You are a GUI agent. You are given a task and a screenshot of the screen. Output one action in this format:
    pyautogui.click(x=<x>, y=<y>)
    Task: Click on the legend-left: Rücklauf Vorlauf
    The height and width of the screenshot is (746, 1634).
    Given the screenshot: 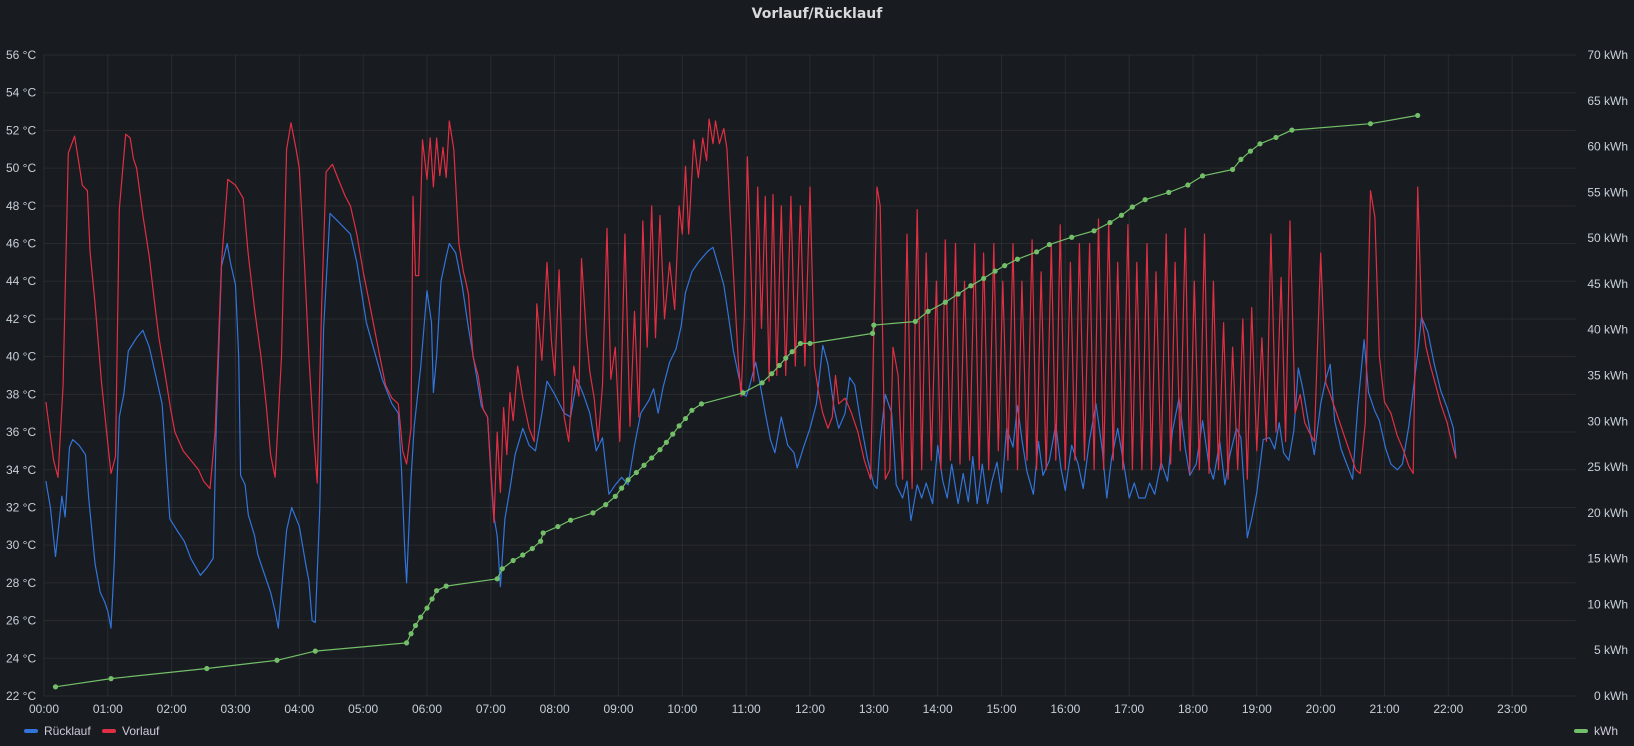 What is the action you would take?
    pyautogui.click(x=95, y=730)
    